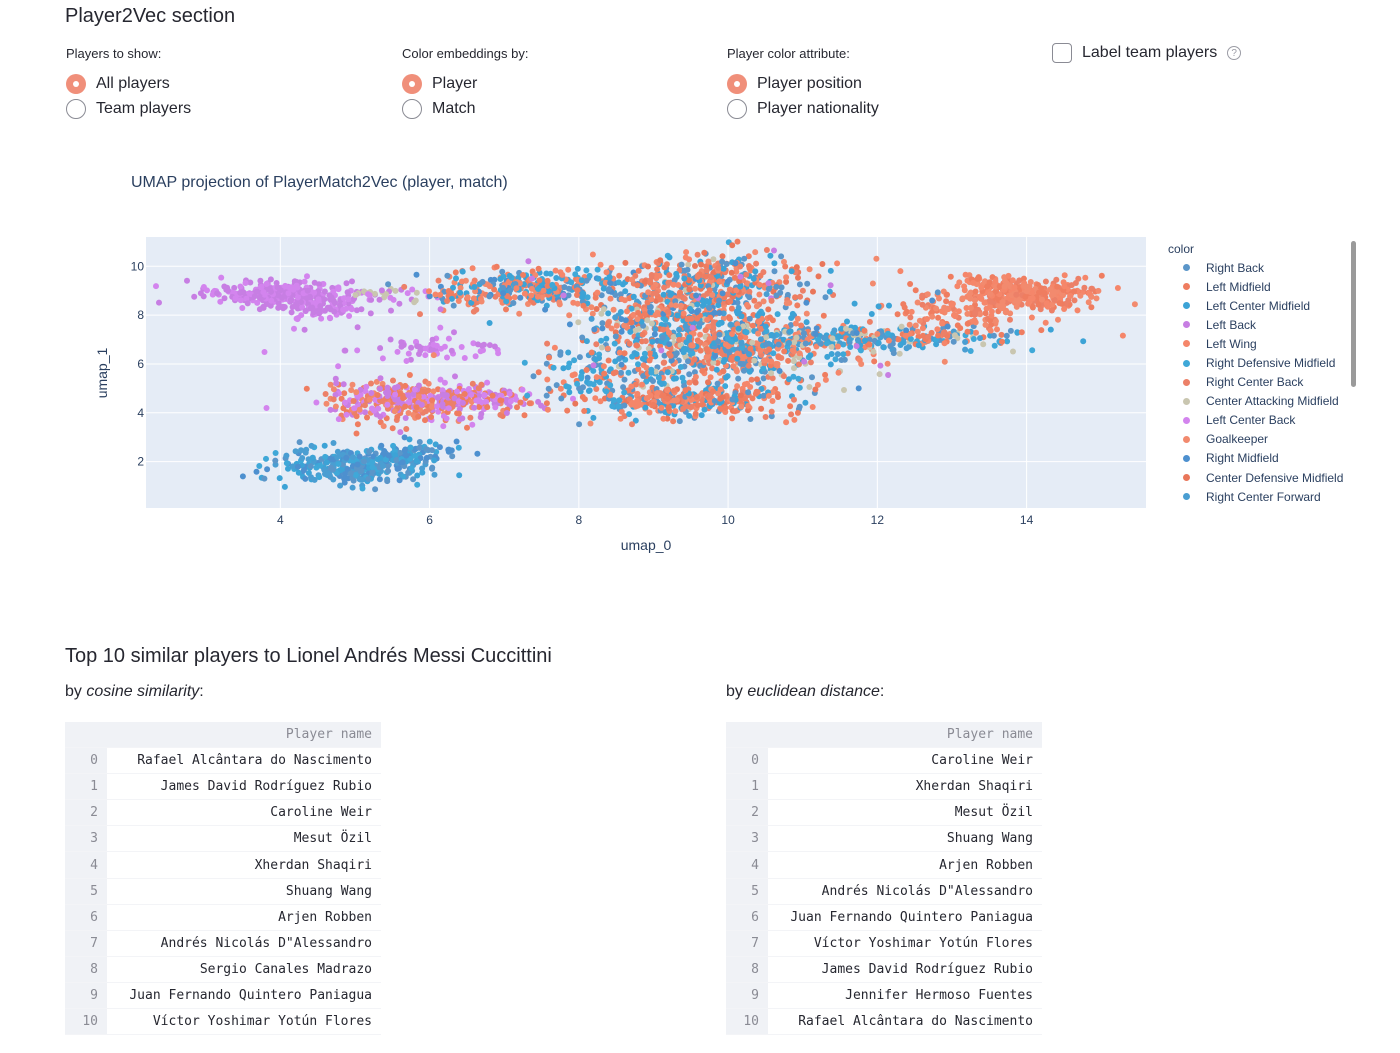 The image size is (1400, 1053). Describe the element at coordinates (989, 839) in the screenshot. I see `player-name-cell: Shuang Wang` at that location.